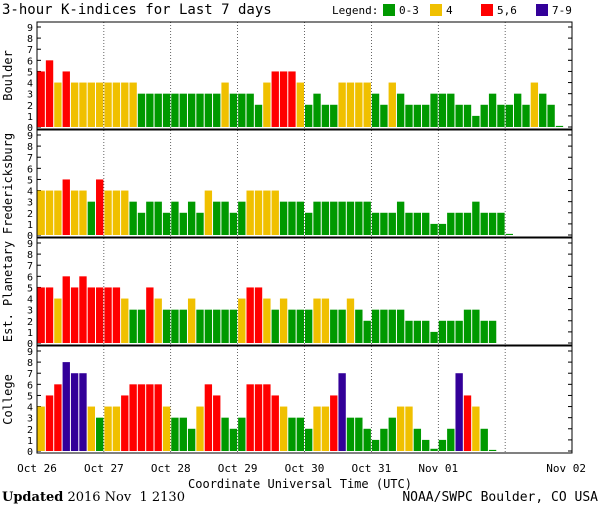 Image resolution: width=600 pixels, height=510 pixels. I want to click on y-tick-label: 7, so click(30, 374).